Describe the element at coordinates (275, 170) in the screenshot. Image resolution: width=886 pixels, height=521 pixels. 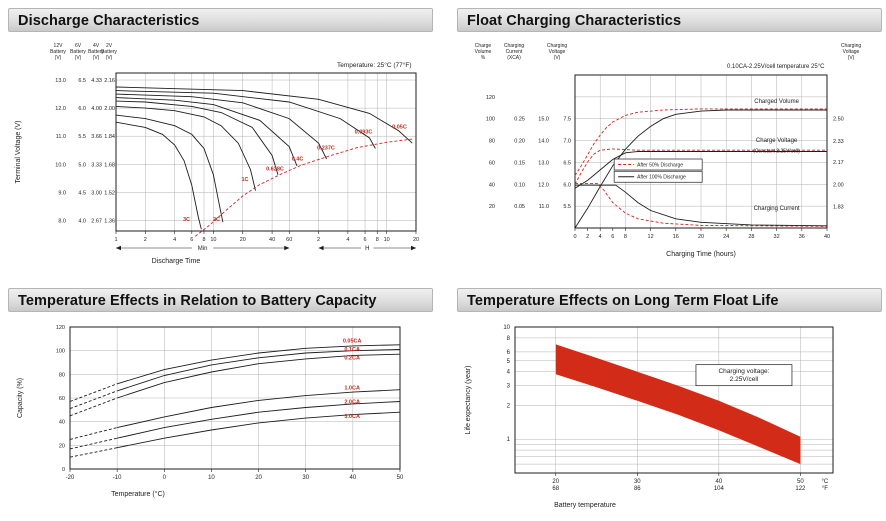
I see `svg-text: 0.628C` at that location.